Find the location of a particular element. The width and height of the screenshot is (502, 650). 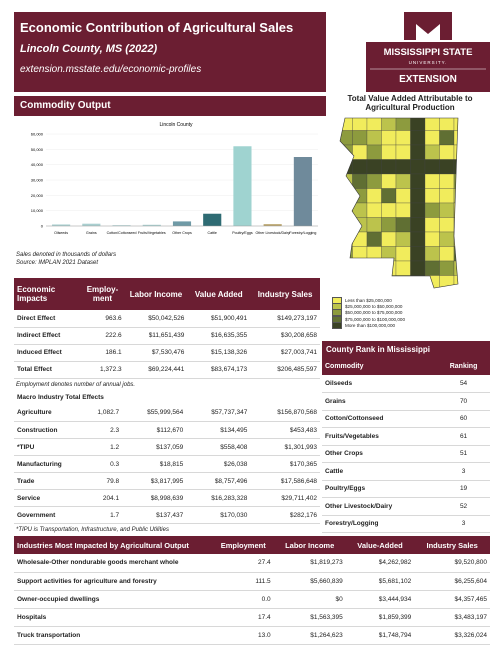

cell: $170,365 is located at coordinates (285, 464).